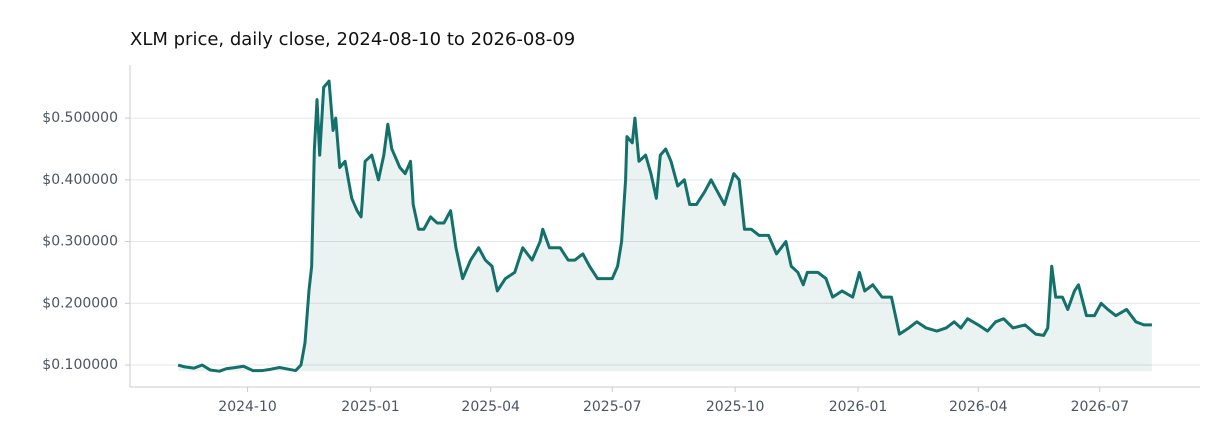 The width and height of the screenshot is (1232, 448). I want to click on x-tick-label: 2024-10, so click(247, 407).